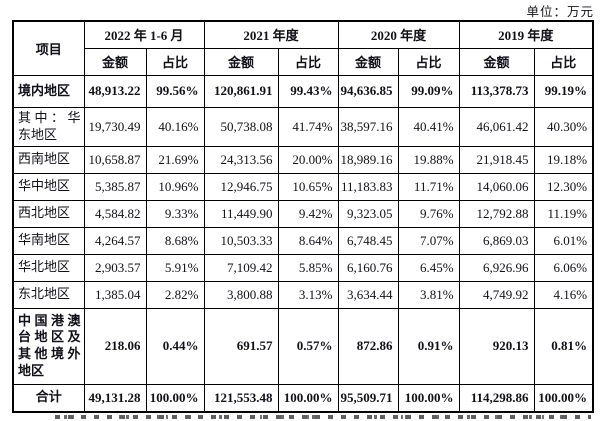  What do you see at coordinates (308, 186) in the screenshot?
I see `value-cell: 10.65%` at bounding box center [308, 186].